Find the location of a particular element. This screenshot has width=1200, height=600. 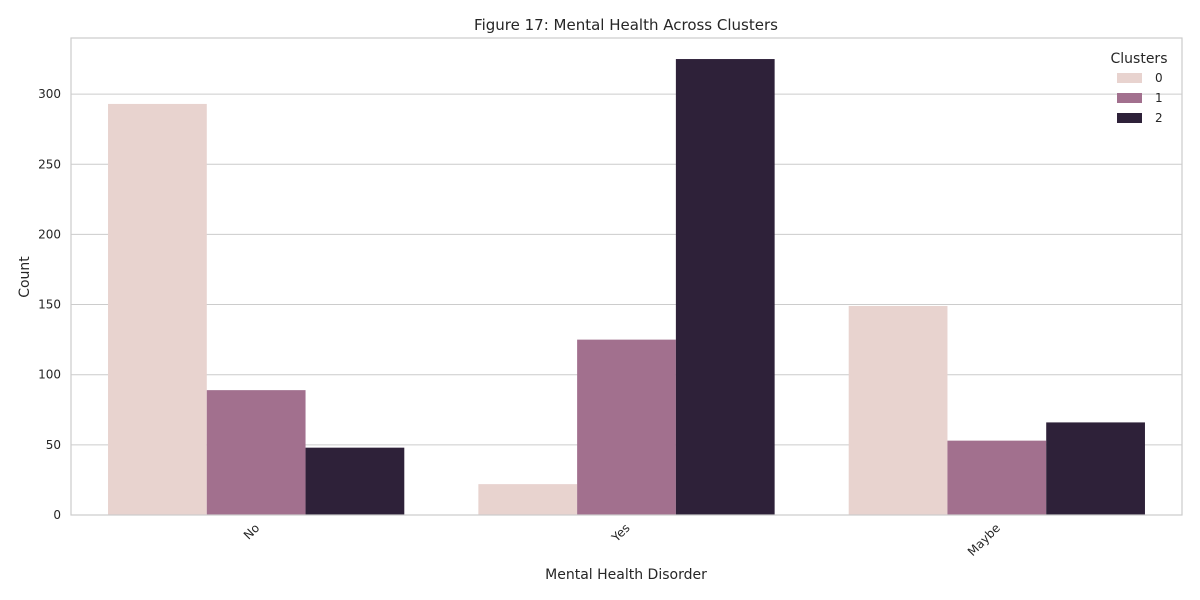

y-tick-labels: 0 50 100 150 200 250 300 is located at coordinates (49, 304).